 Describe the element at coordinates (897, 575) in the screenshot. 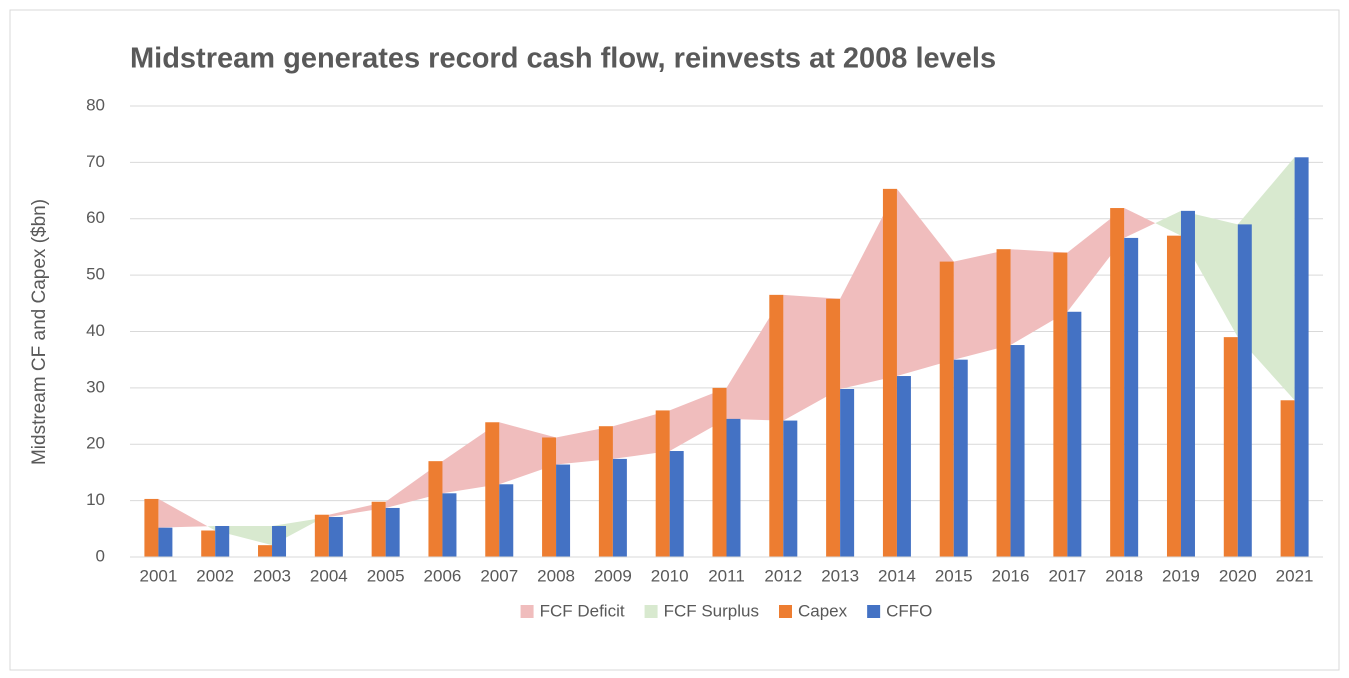

I see `x-tick-label: 2014` at that location.